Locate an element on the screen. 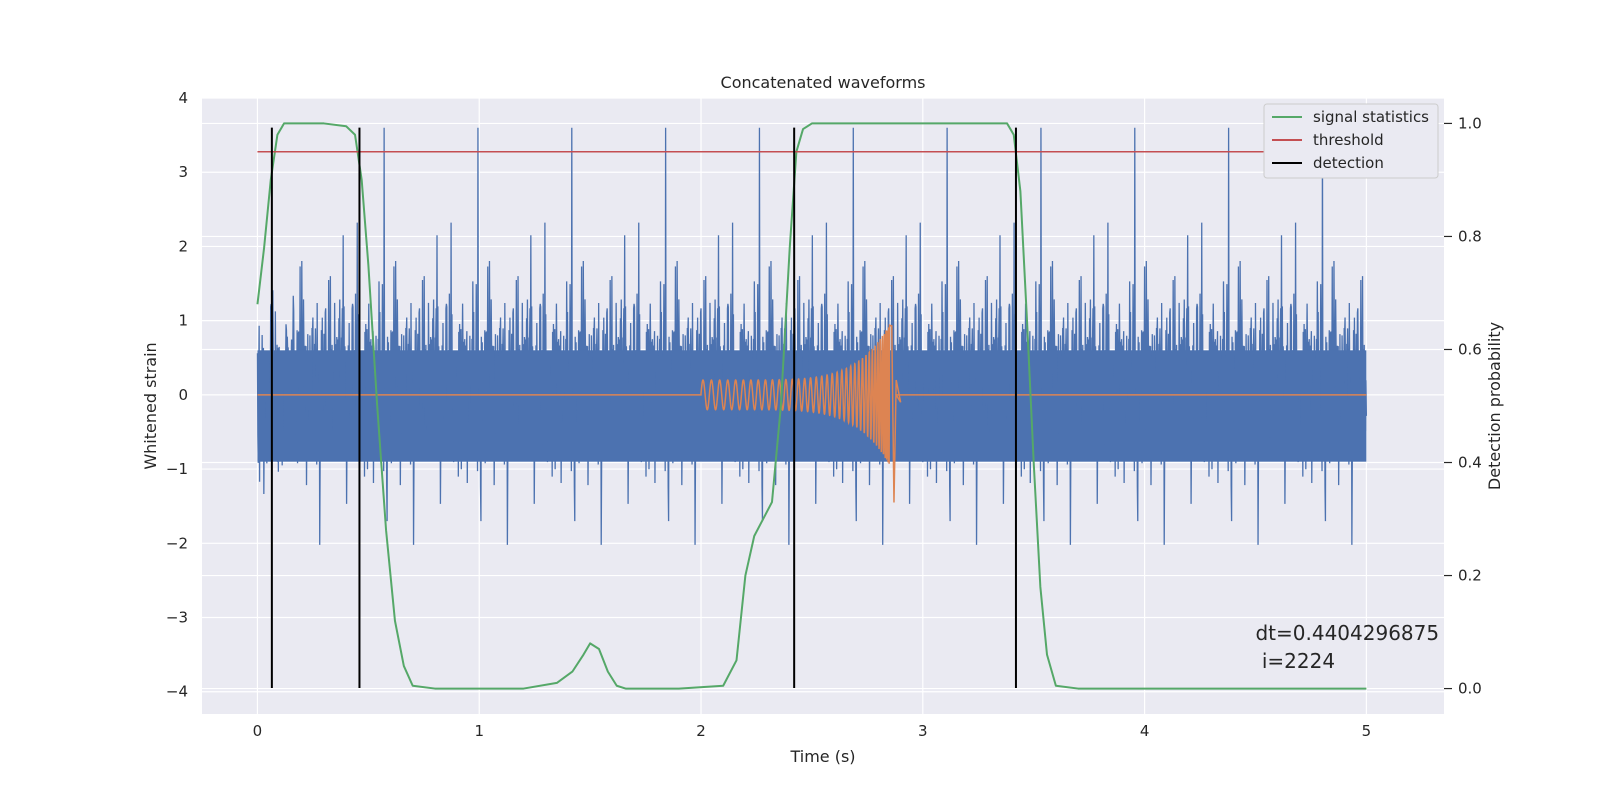 The height and width of the screenshot is (800, 1600). dt-annotation: dt=0.4404296875 is located at coordinates (1347, 633).